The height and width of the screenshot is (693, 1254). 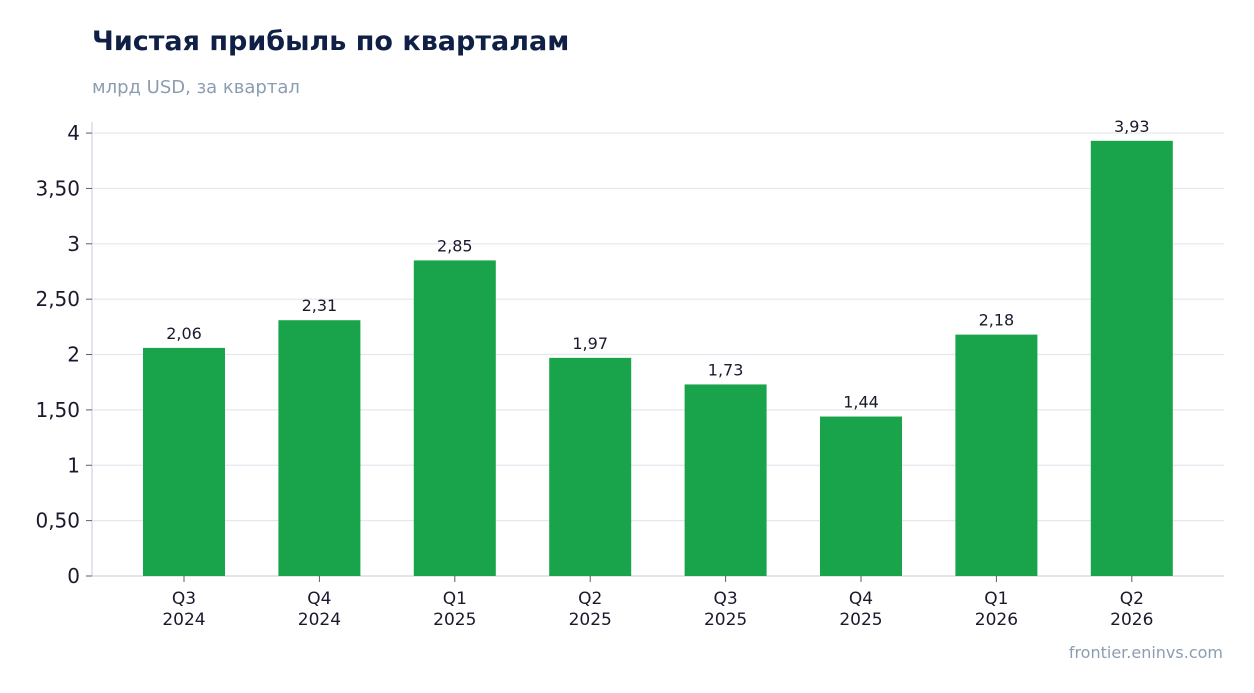 I want to click on y-tick-label: 0, so click(x=73, y=576).